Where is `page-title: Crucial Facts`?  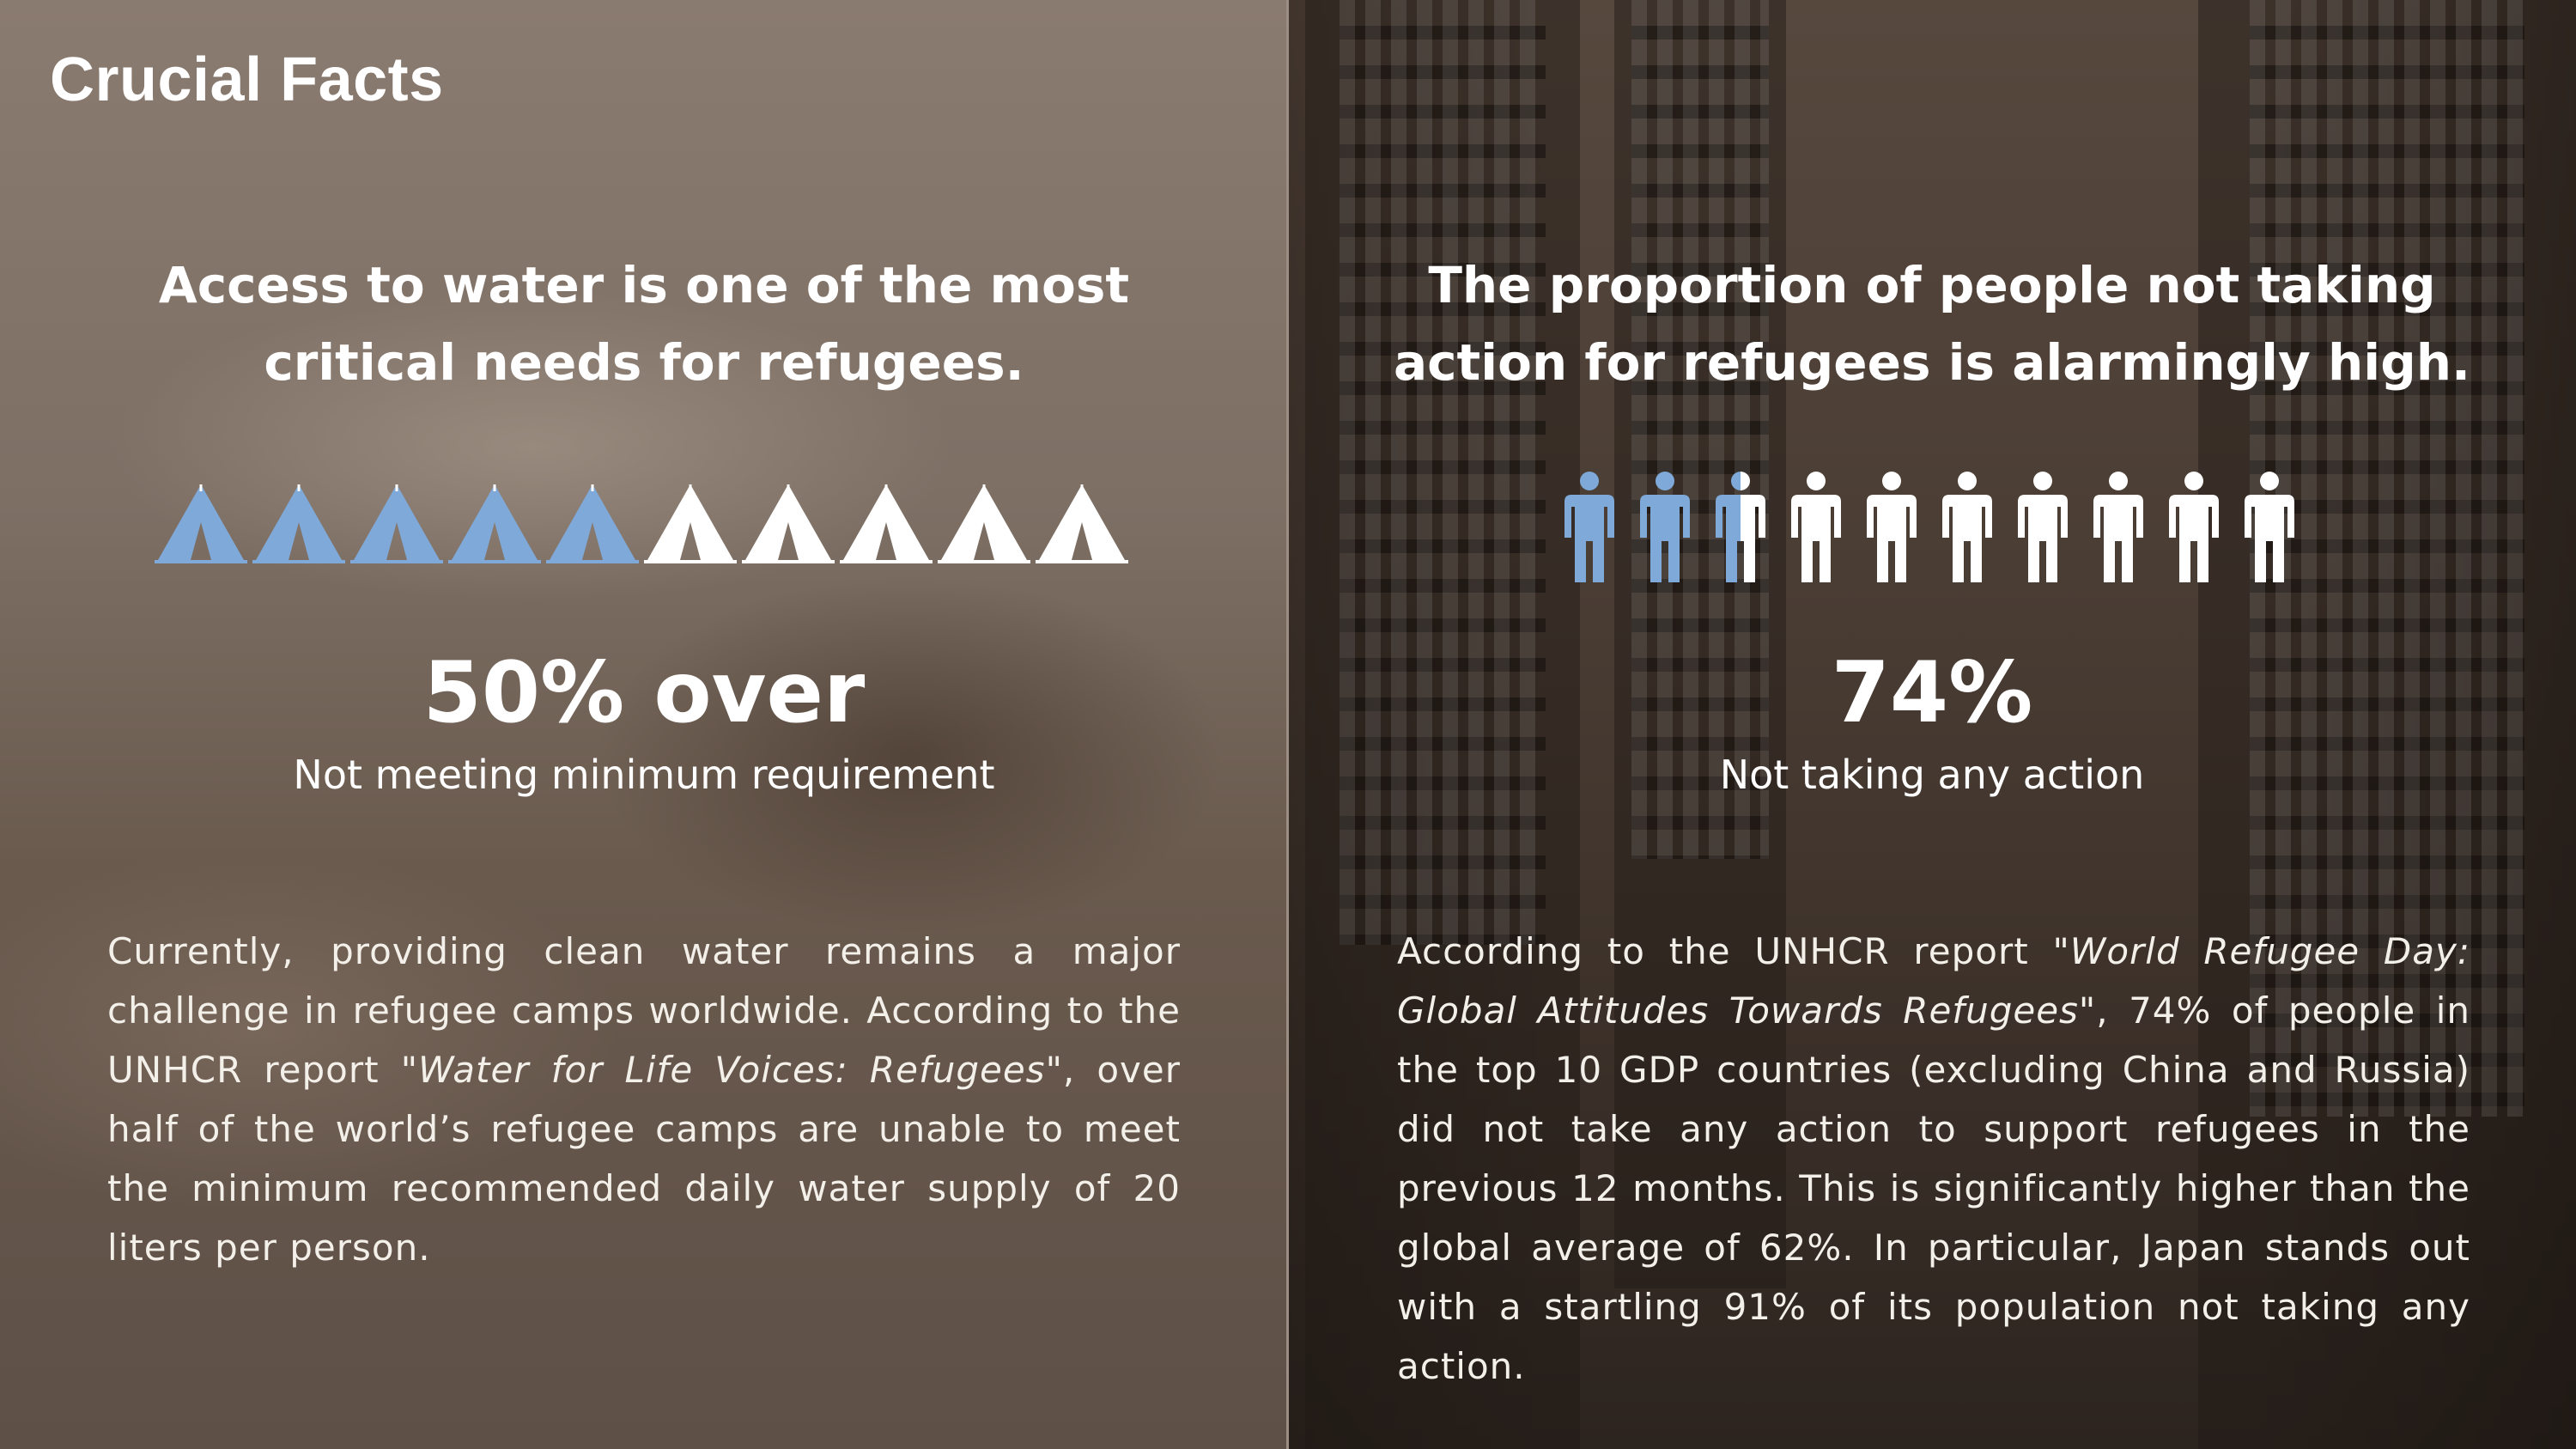 page-title: Crucial Facts is located at coordinates (247, 80).